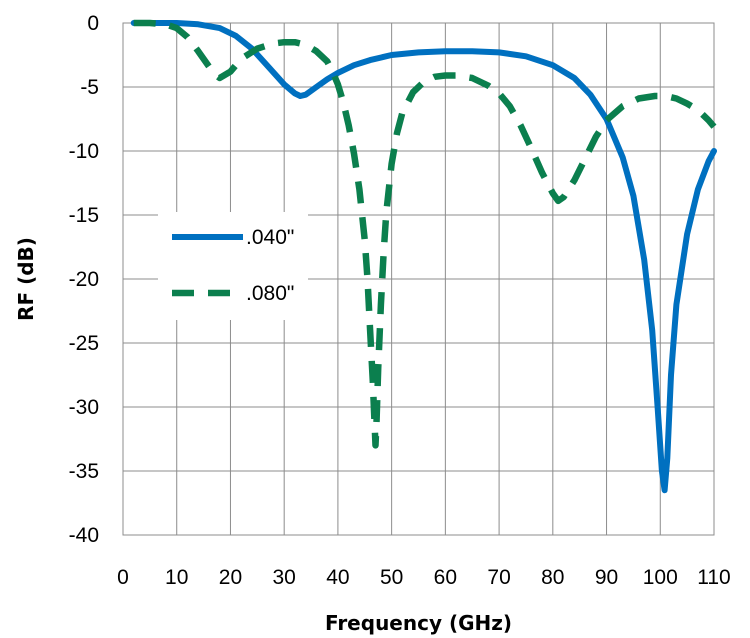 The width and height of the screenshot is (750, 638). I want to click on legend: .040" .080", so click(233, 266).